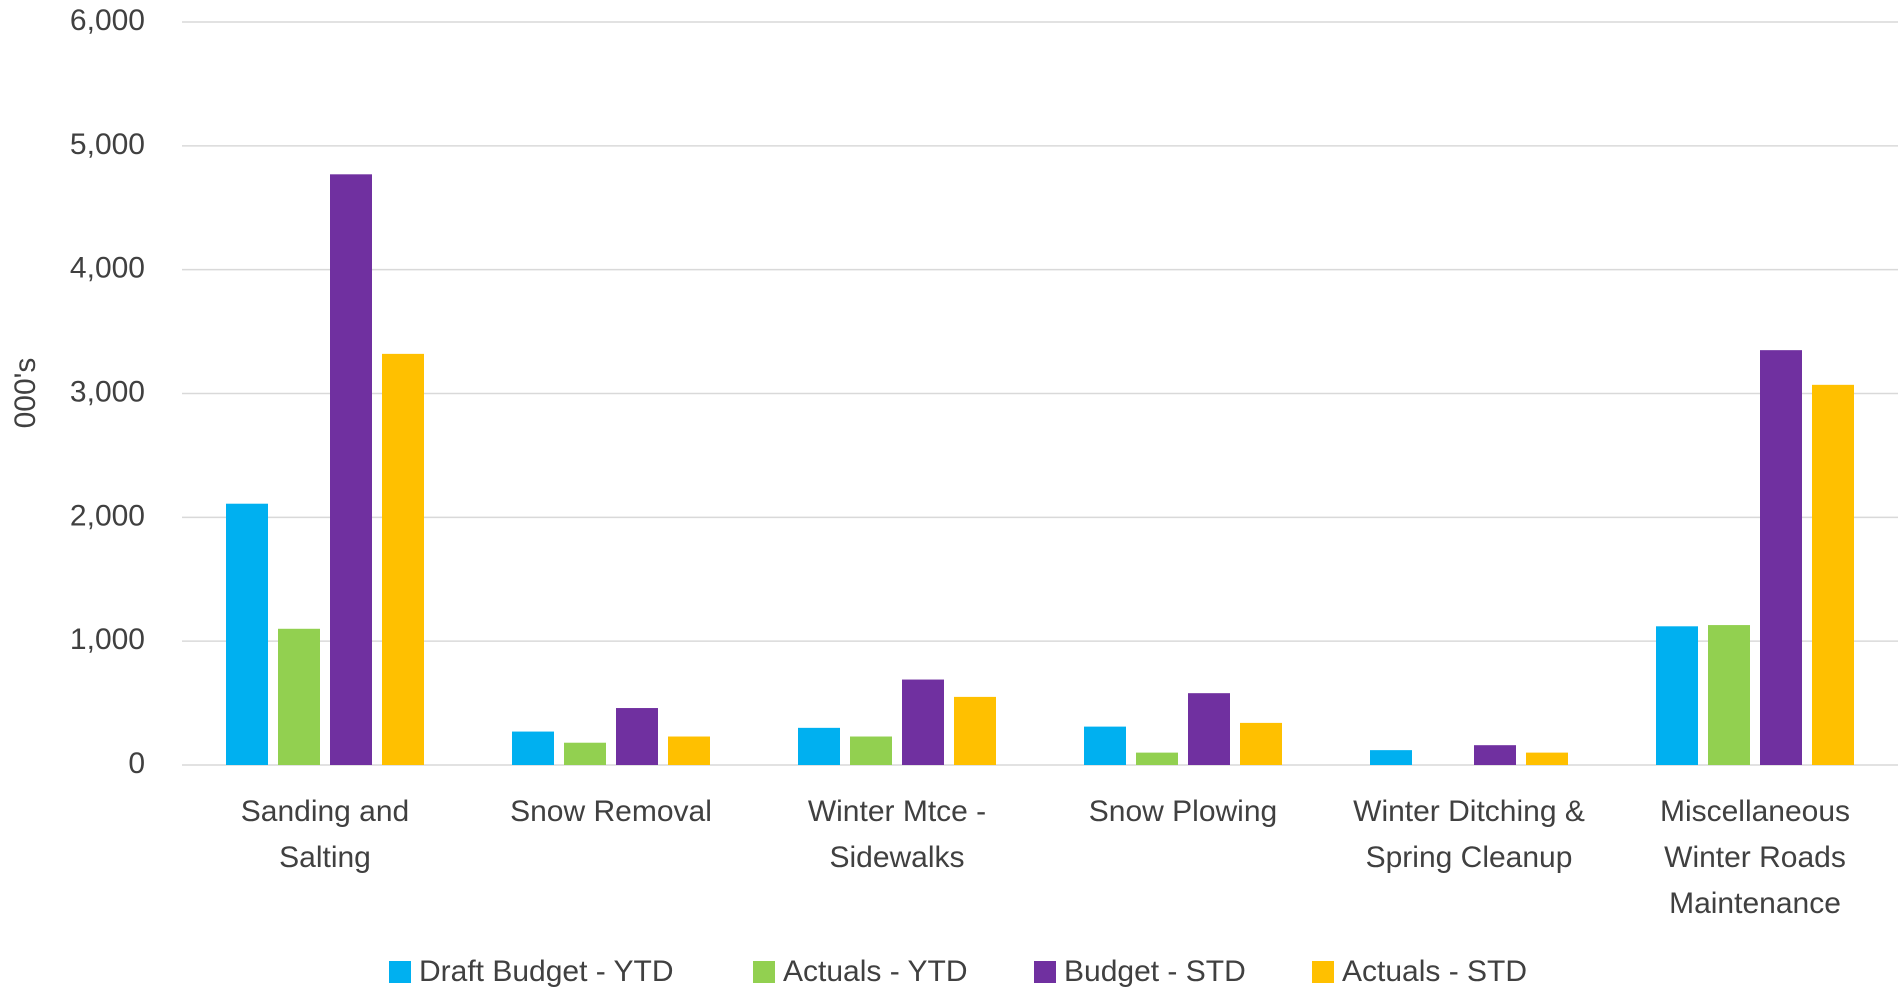 Image resolution: width=1898 pixels, height=992 pixels. What do you see at coordinates (875, 971) in the screenshot?
I see `legend-label: Actuals - YTD` at bounding box center [875, 971].